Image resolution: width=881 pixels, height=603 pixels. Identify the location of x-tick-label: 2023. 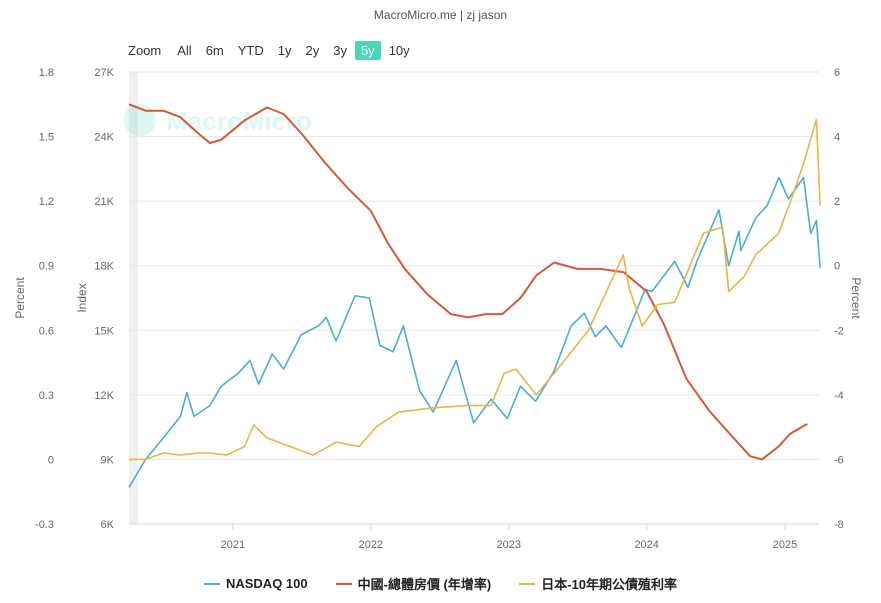
(509, 545).